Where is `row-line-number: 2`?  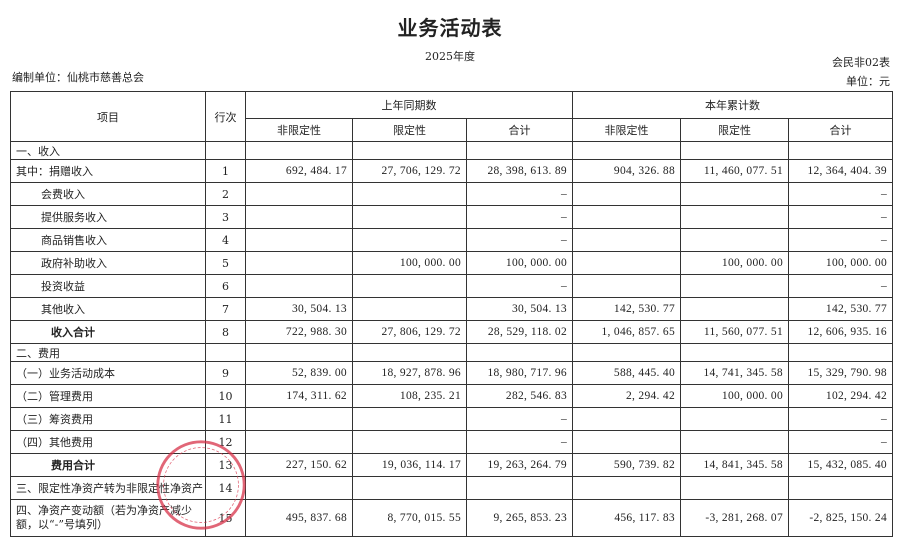 row-line-number: 2 is located at coordinates (225, 194).